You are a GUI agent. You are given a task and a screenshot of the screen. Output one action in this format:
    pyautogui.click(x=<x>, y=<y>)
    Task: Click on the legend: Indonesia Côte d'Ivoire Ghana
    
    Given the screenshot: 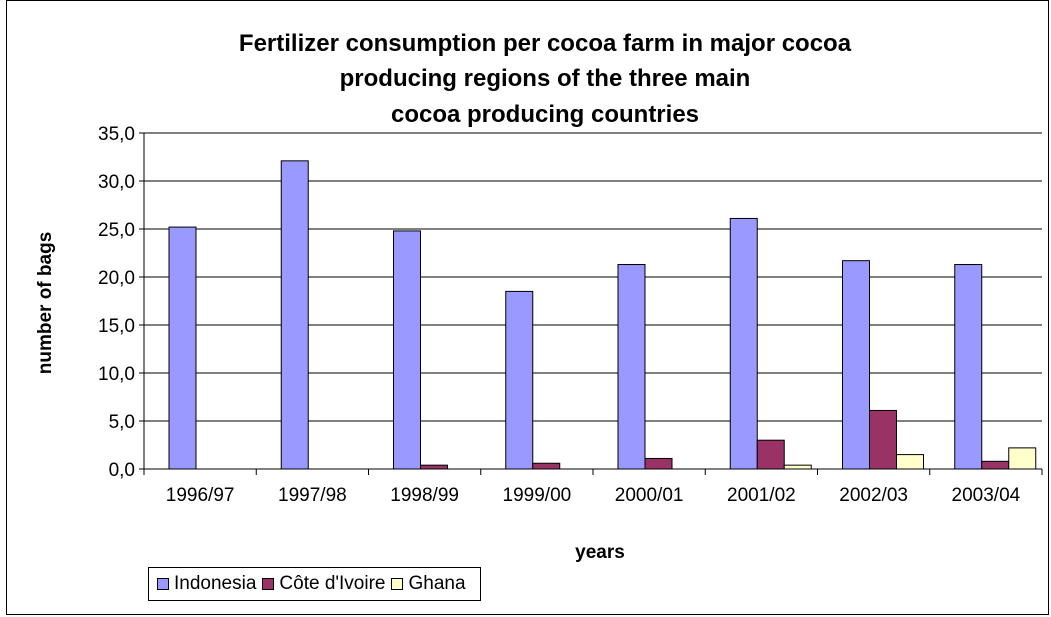 What is the action you would take?
    pyautogui.click(x=314, y=584)
    